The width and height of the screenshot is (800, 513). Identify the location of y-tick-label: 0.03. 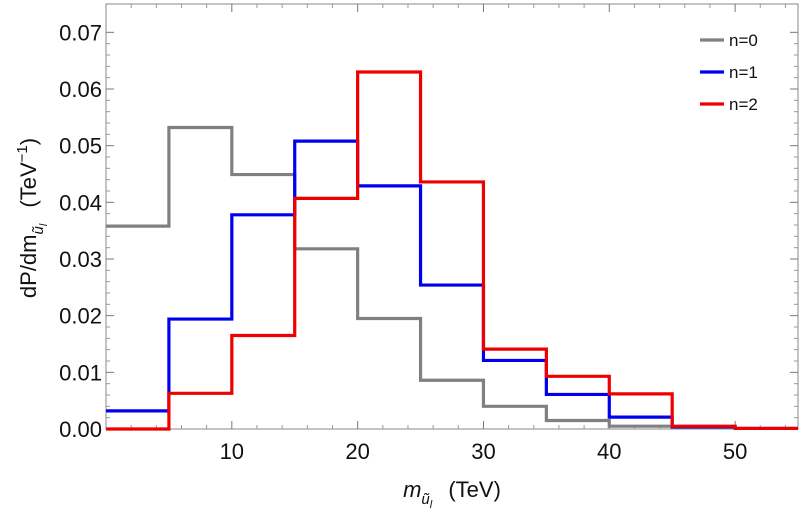
(80, 259).